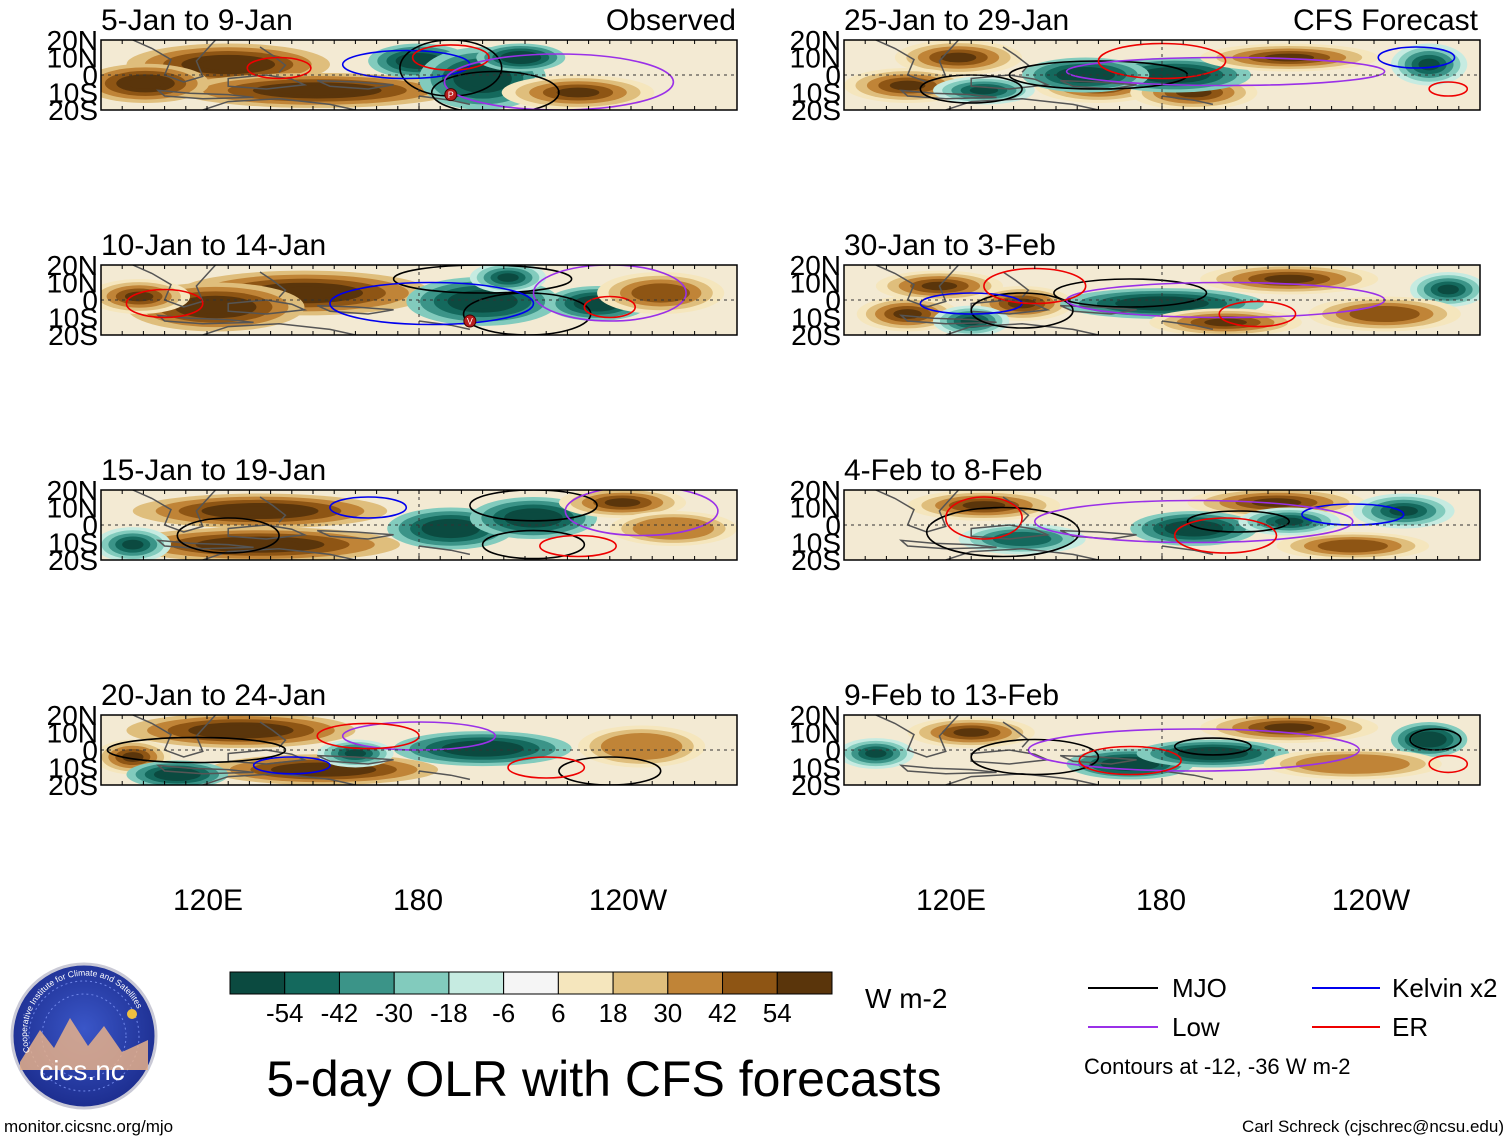  Describe the element at coordinates (1386, 20) in the screenshot. I see `cfs-forecast-label: CFS Forecast` at that location.